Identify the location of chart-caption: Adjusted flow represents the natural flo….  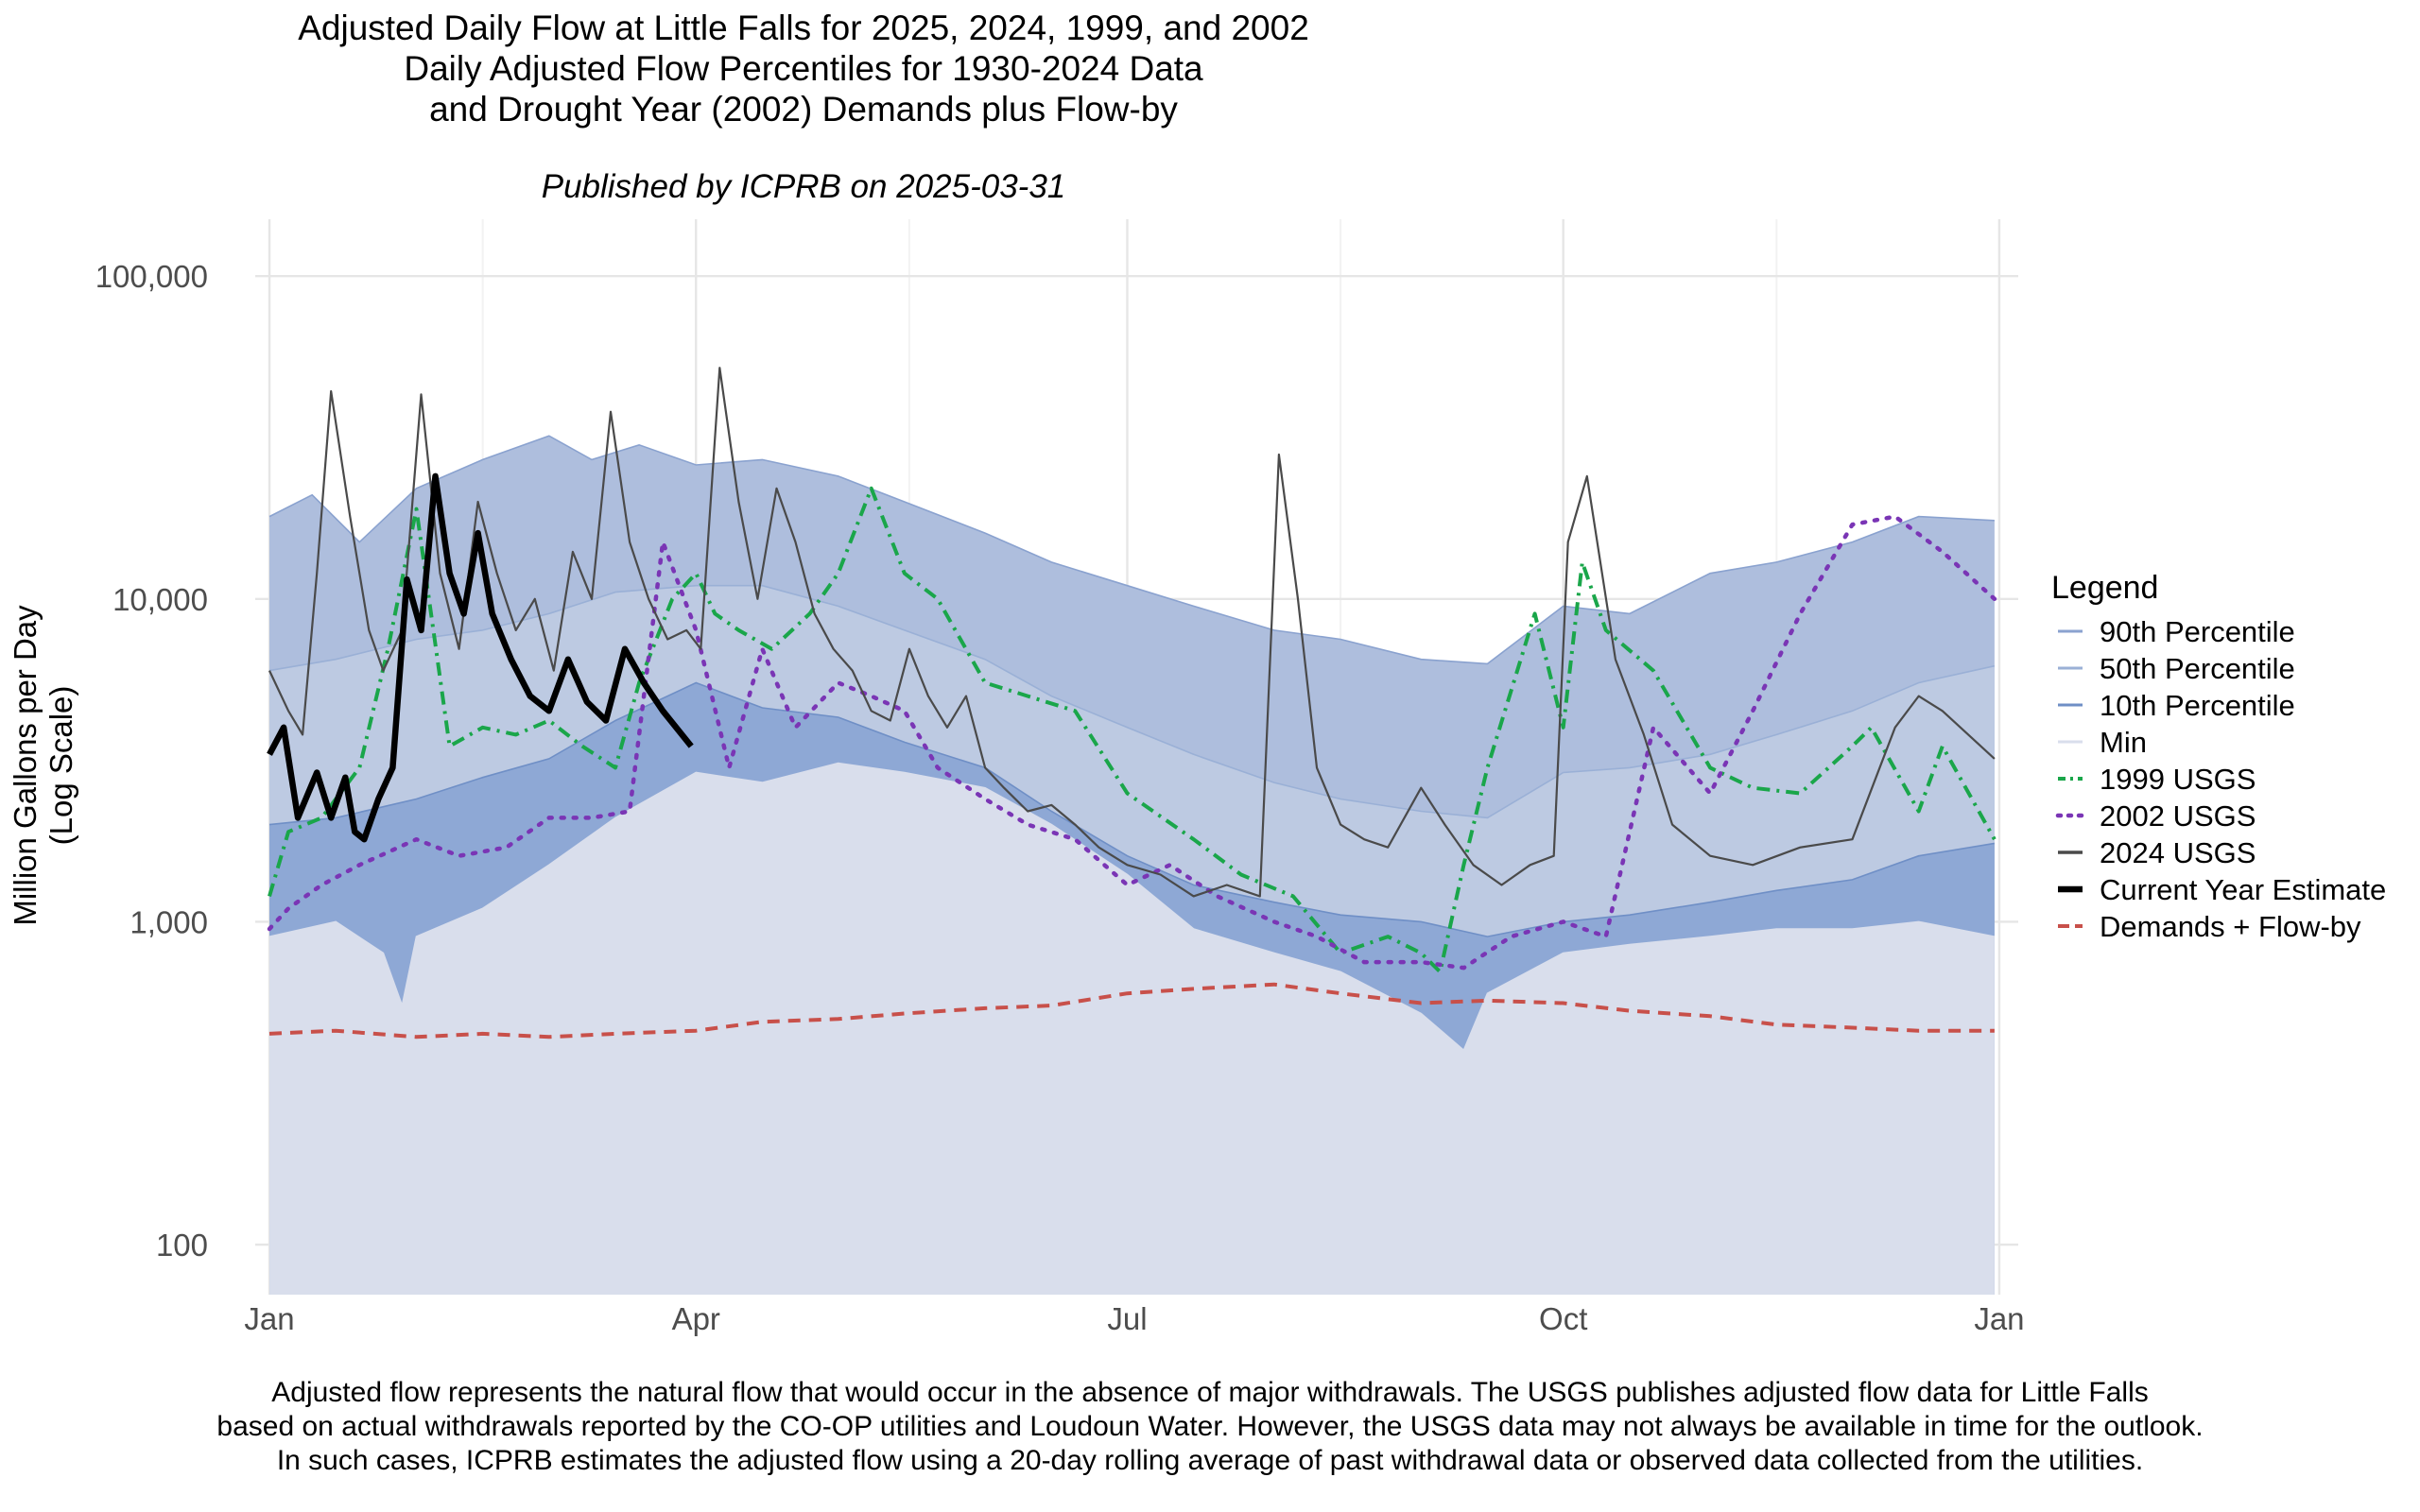
(1210, 1427).